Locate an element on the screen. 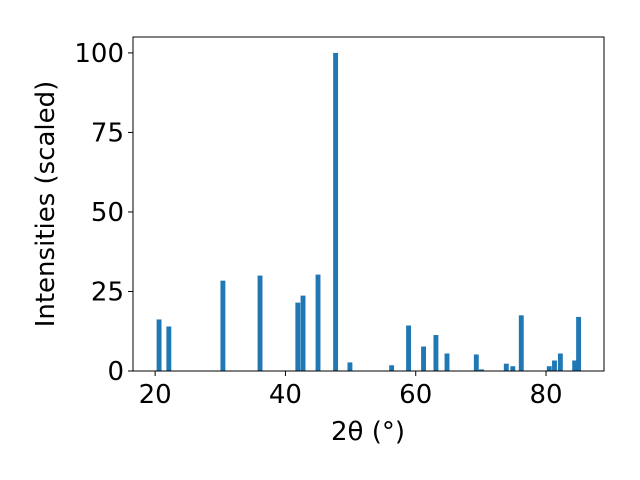  y-tick-label: 25 is located at coordinates (107, 292).